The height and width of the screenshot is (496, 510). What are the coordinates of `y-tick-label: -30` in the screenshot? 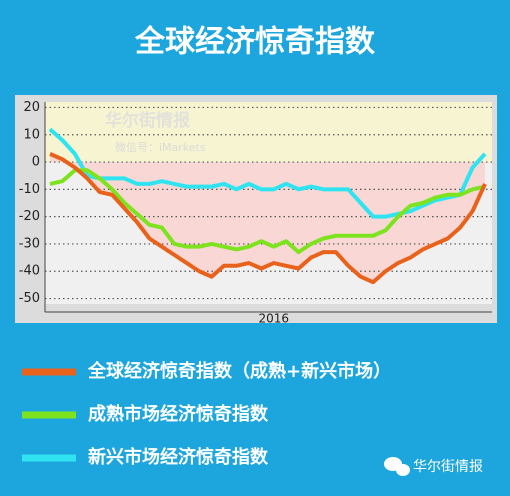 It's located at (29, 243).